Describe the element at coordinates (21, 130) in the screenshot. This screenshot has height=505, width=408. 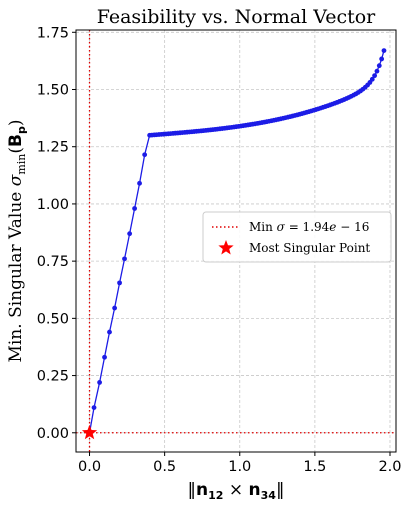
I see `y-label-p: p` at that location.